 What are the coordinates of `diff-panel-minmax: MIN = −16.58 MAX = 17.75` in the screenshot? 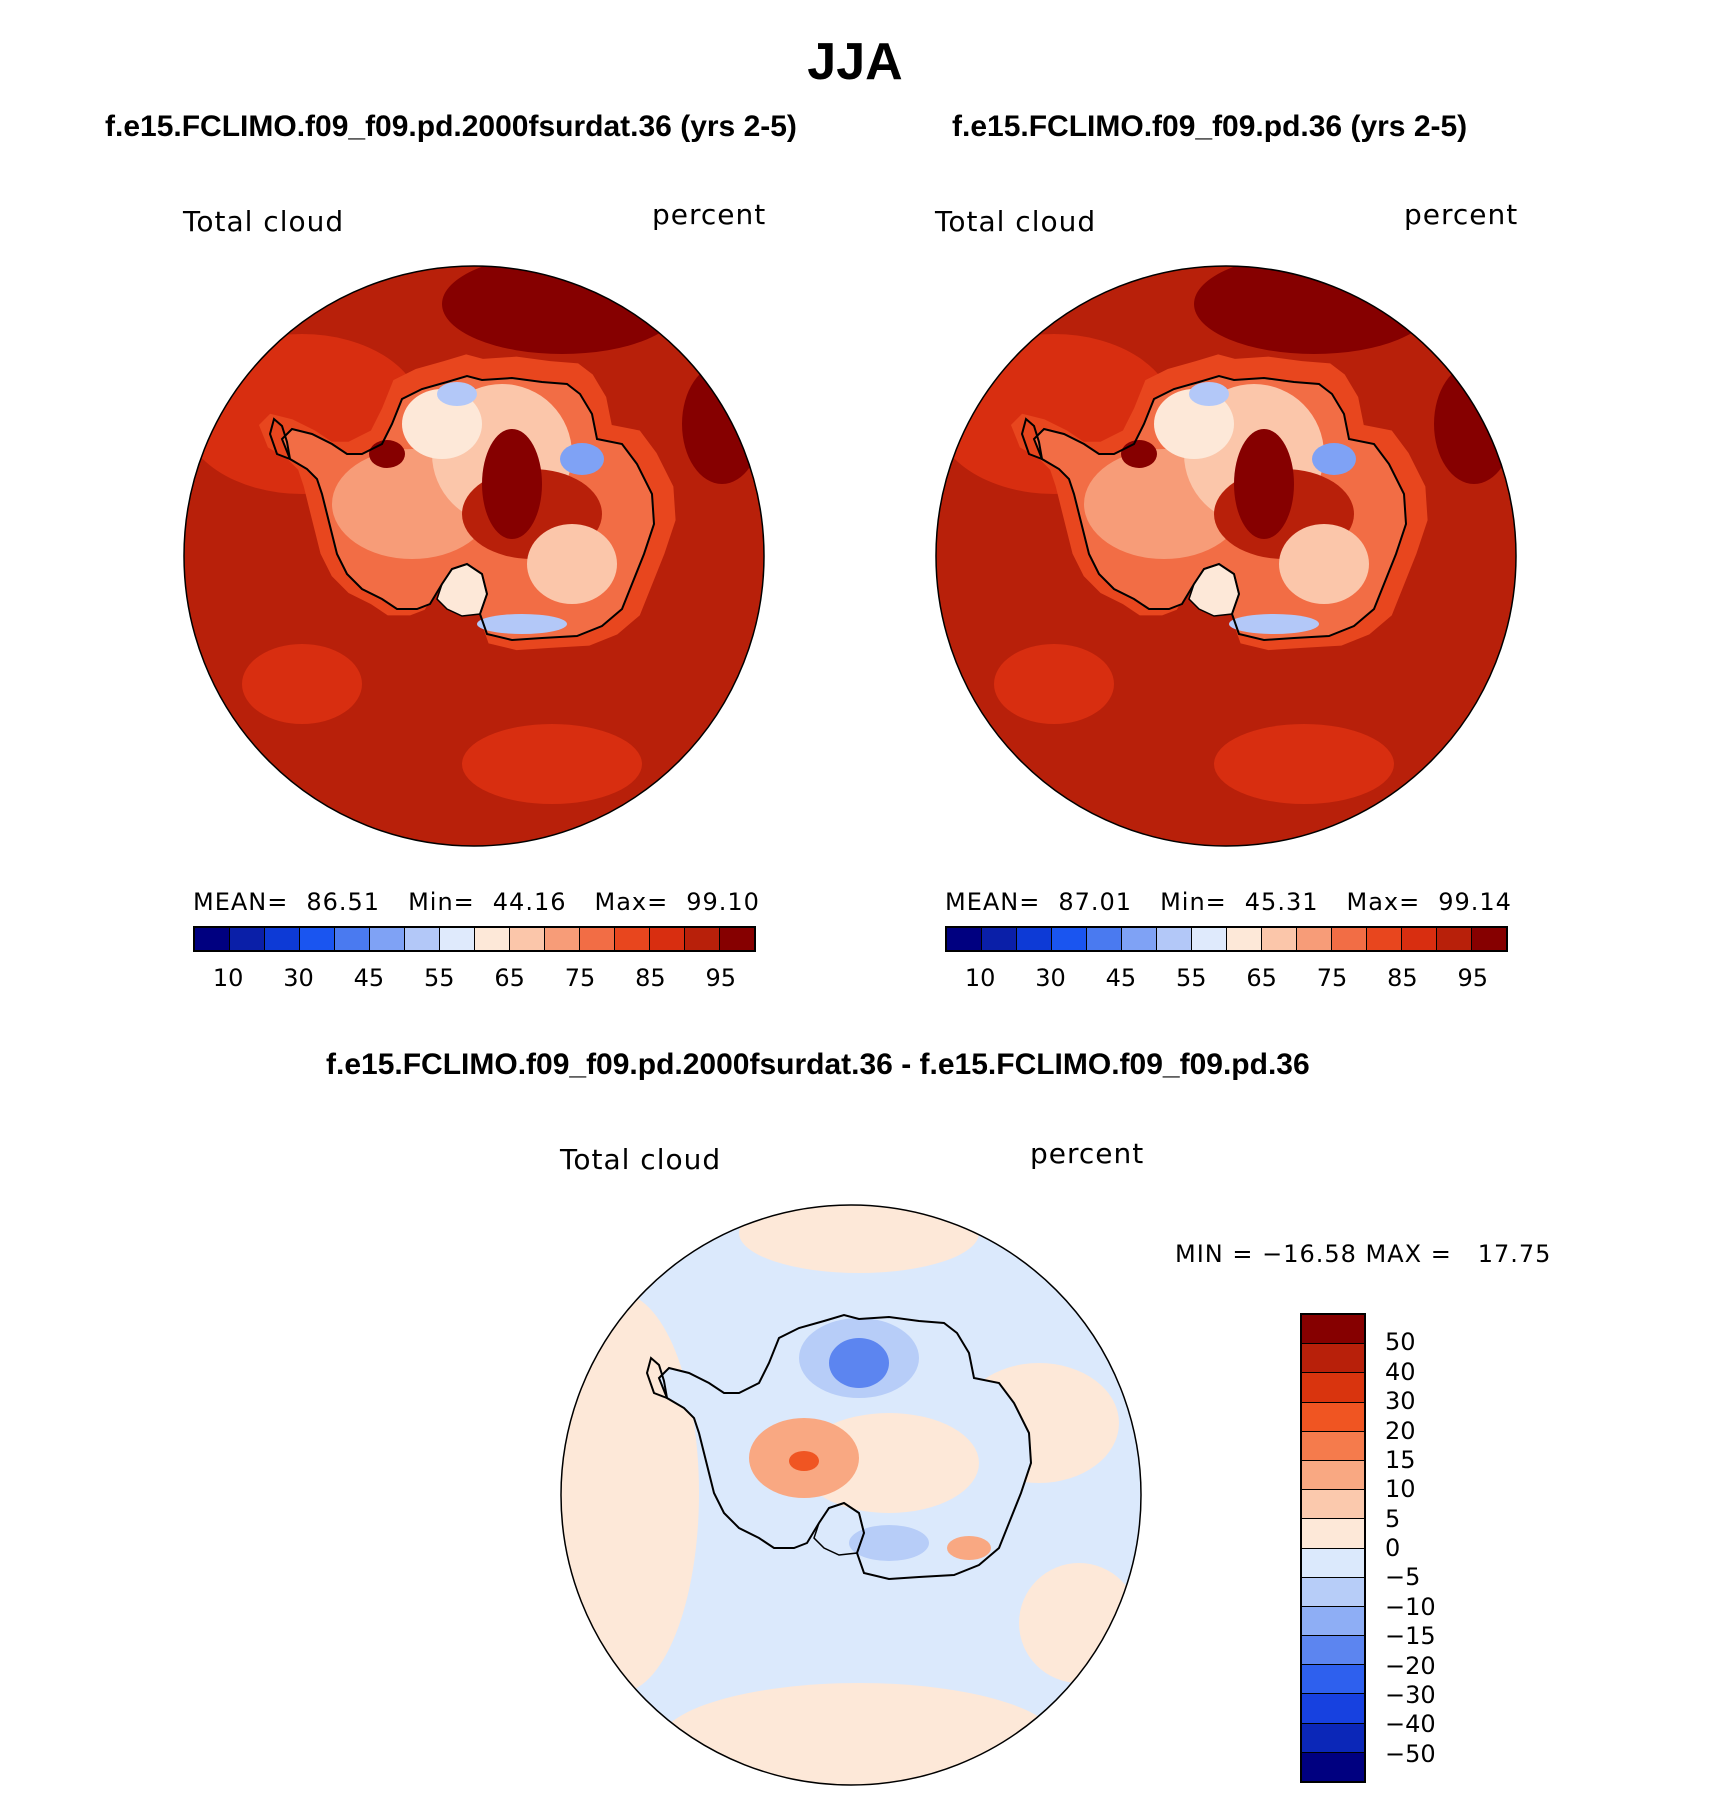 It's located at (1363, 1254).